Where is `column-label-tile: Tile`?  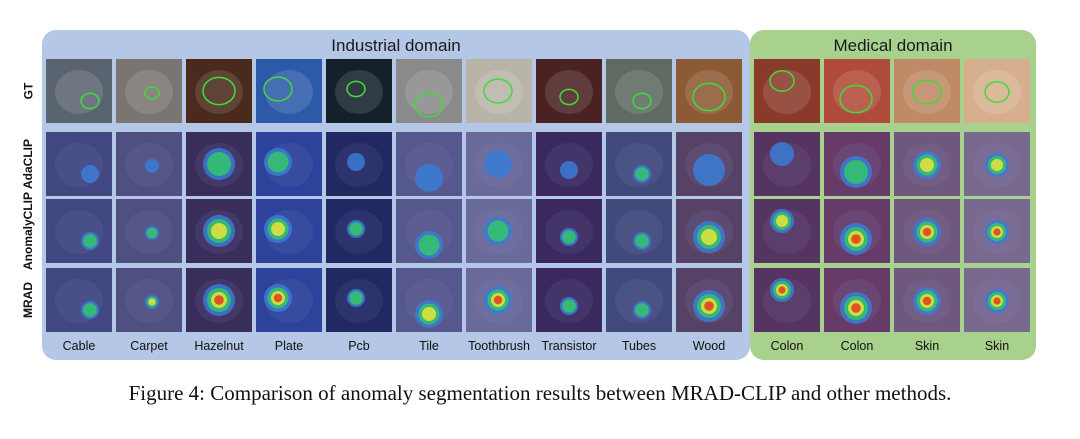
column-label-tile: Tile is located at coordinates (429, 346).